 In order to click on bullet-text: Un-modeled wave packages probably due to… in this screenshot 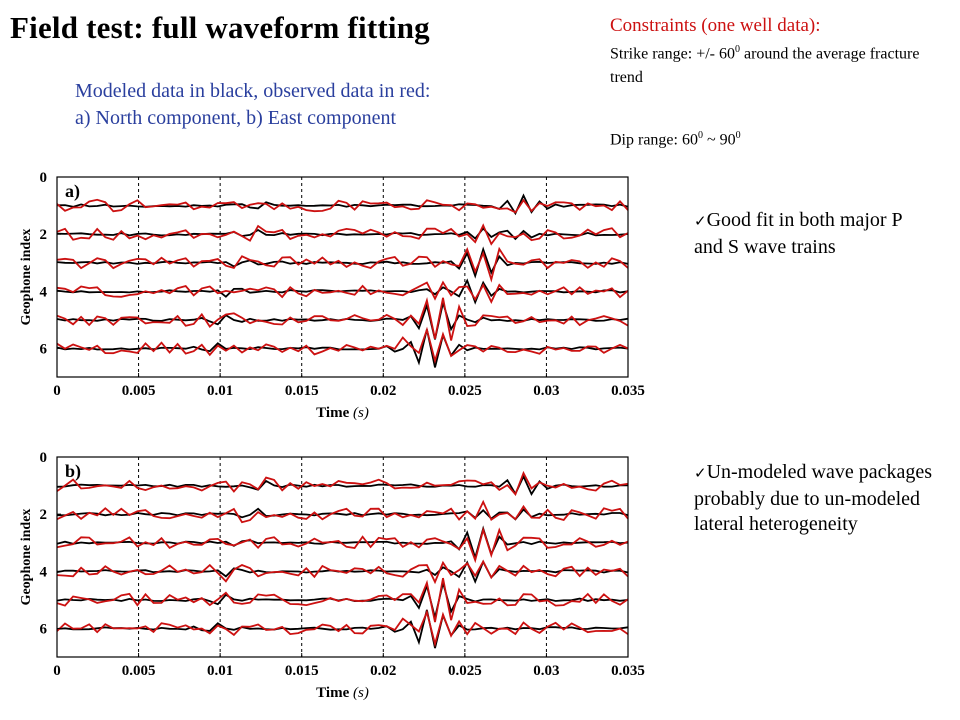, I will do `click(813, 498)`.